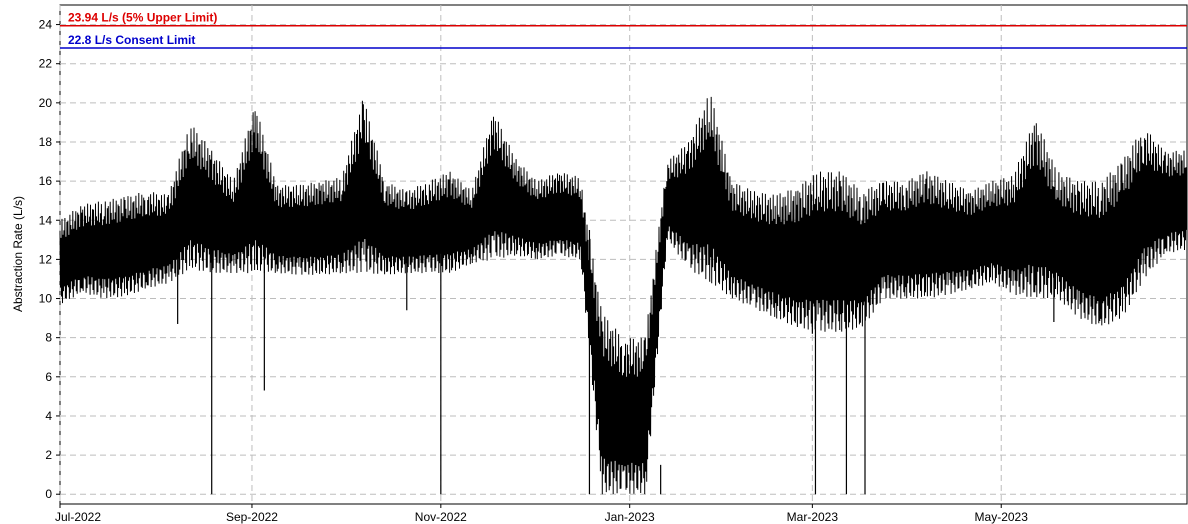  I want to click on x-tick-label: May-2023, so click(1002, 517).